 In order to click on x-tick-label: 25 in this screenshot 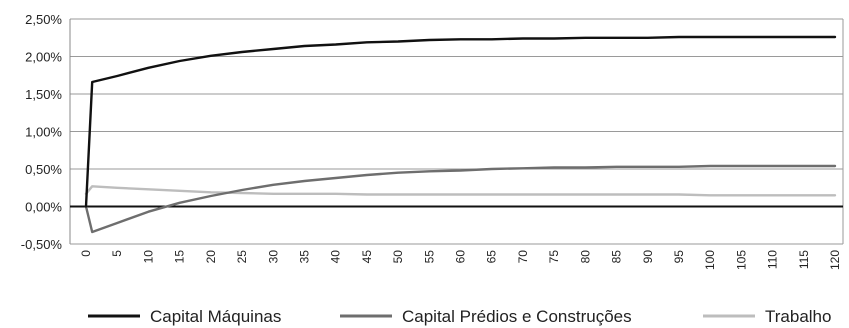, I will do `click(242, 257)`.